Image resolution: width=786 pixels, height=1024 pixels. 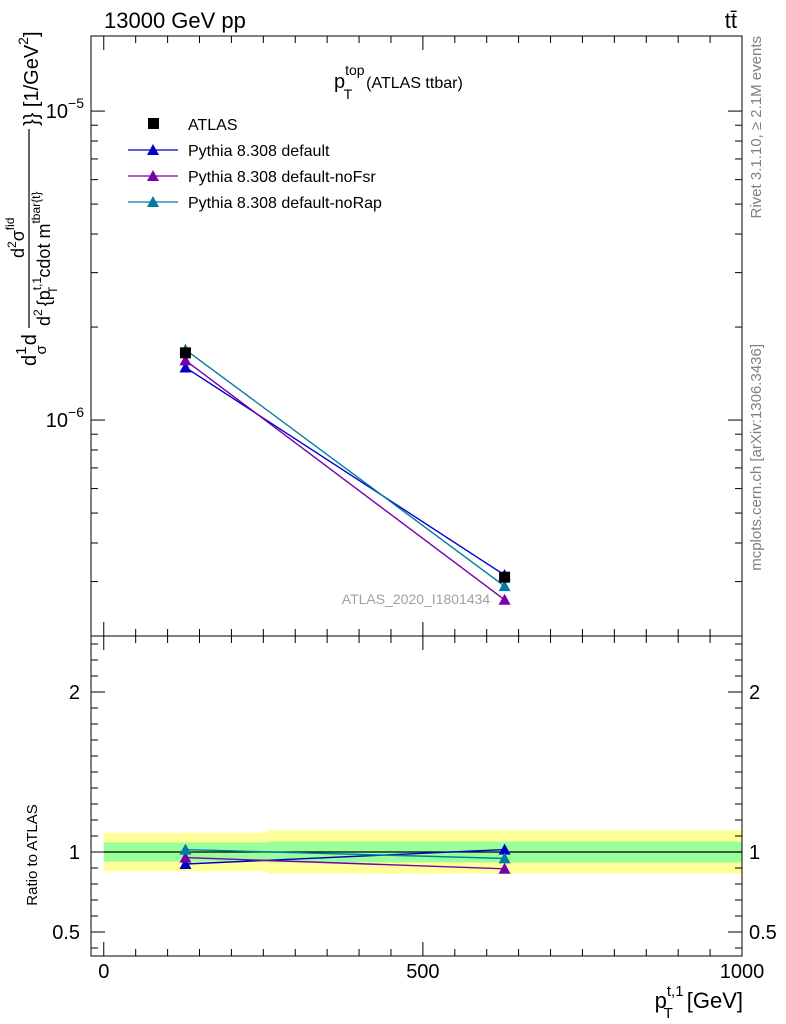 What do you see at coordinates (699, 1002) in the screenshot?
I see `x-axis-label: pt,1 T[GeV]` at bounding box center [699, 1002].